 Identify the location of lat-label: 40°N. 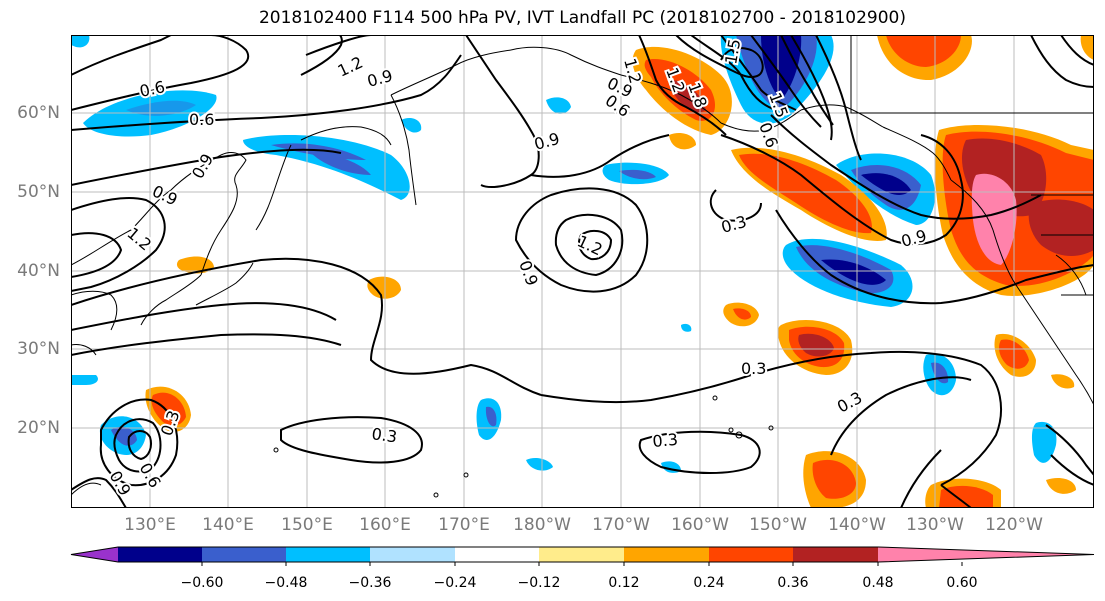
(38, 271).